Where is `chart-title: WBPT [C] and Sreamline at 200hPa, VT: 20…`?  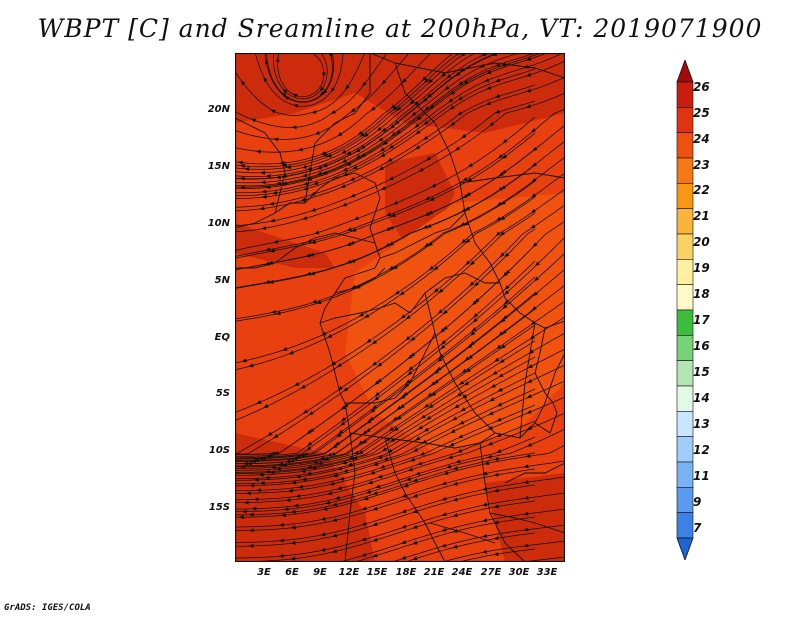
chart-title: WBPT [C] and Sreamline at 200hPa, VT: 20… is located at coordinates (400, 28).